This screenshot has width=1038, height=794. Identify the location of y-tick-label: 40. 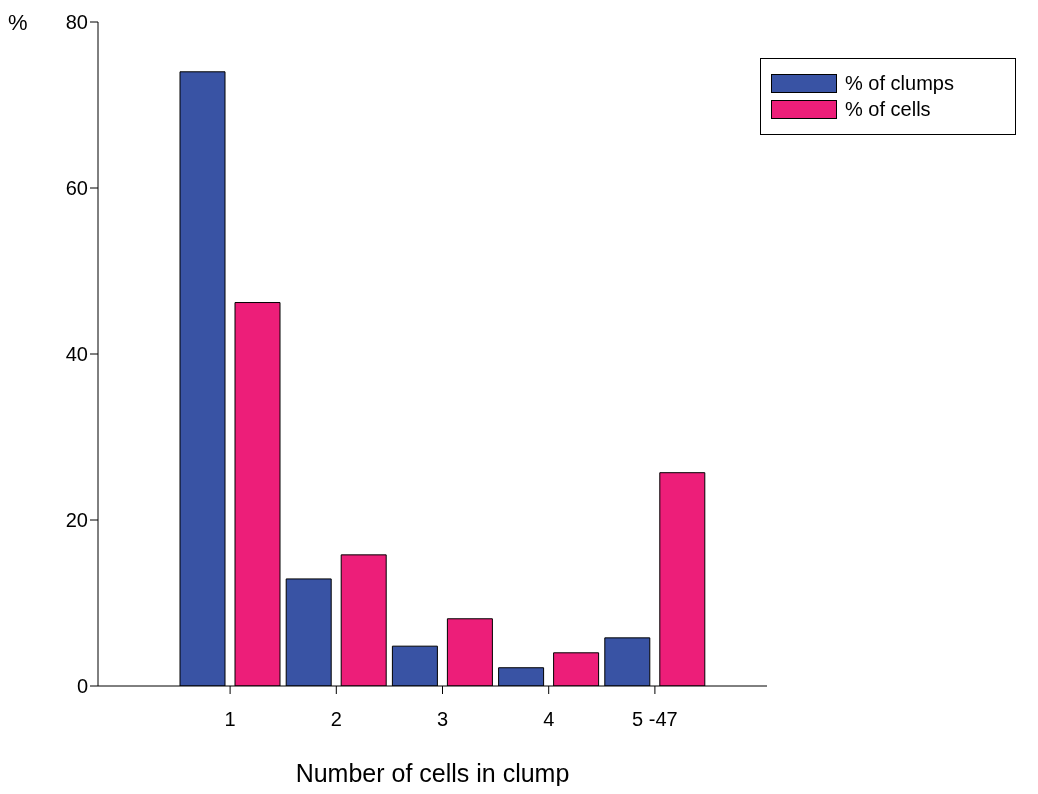
(76, 354).